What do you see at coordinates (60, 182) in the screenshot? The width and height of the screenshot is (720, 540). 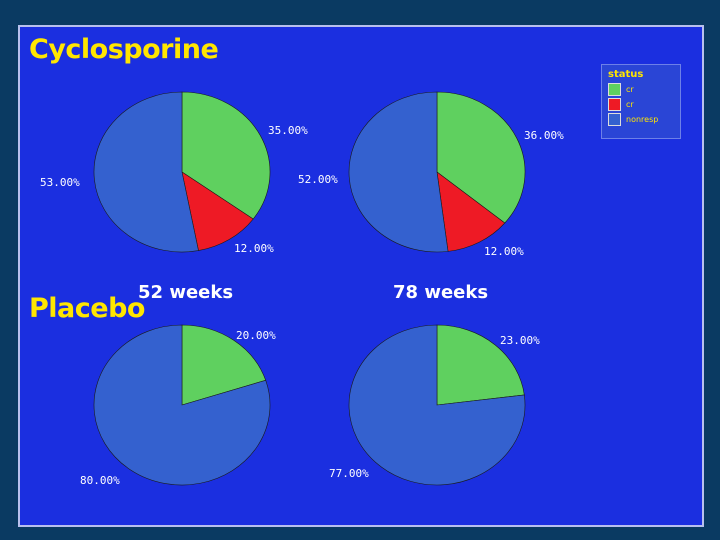 I see `pie-slice-label: 53.00%` at bounding box center [60, 182].